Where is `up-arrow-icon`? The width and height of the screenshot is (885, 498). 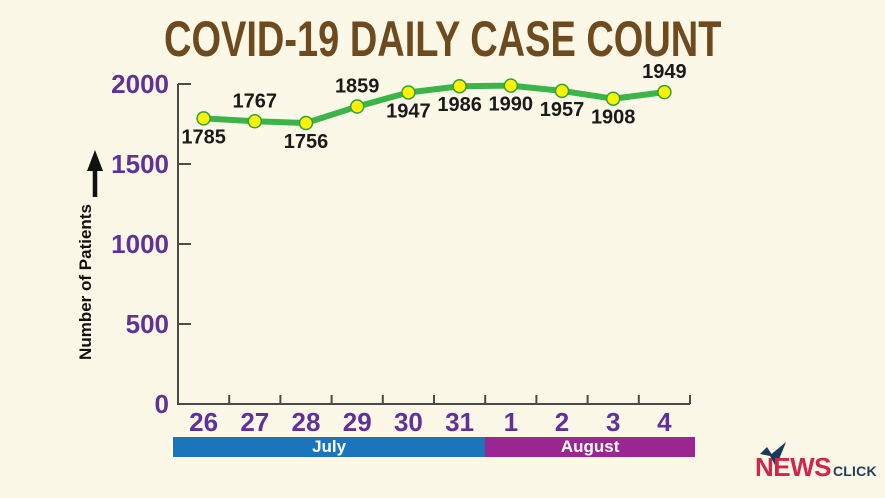 up-arrow-icon is located at coordinates (95, 173).